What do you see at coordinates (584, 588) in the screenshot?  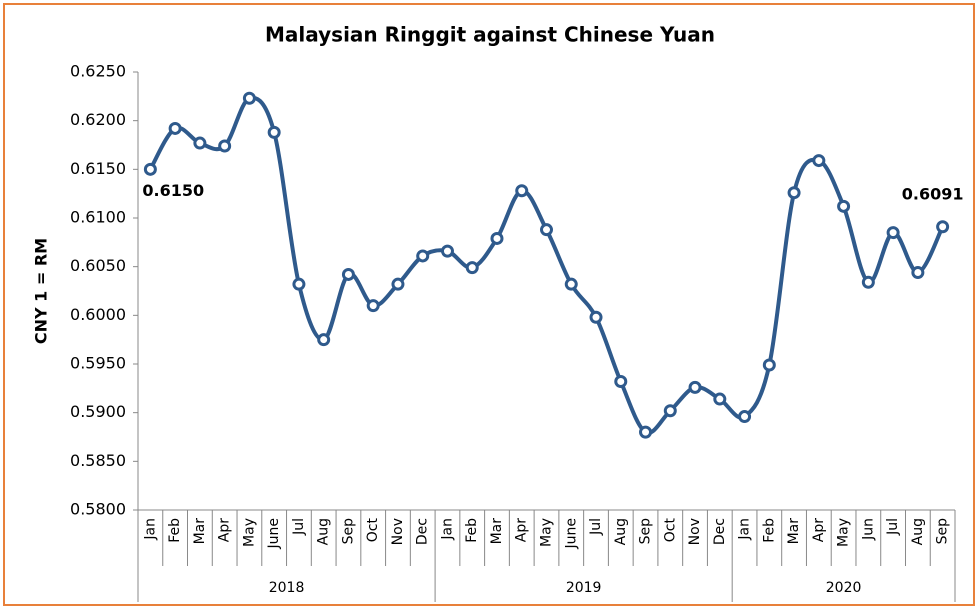 I see `group-label: 2019` at bounding box center [584, 588].